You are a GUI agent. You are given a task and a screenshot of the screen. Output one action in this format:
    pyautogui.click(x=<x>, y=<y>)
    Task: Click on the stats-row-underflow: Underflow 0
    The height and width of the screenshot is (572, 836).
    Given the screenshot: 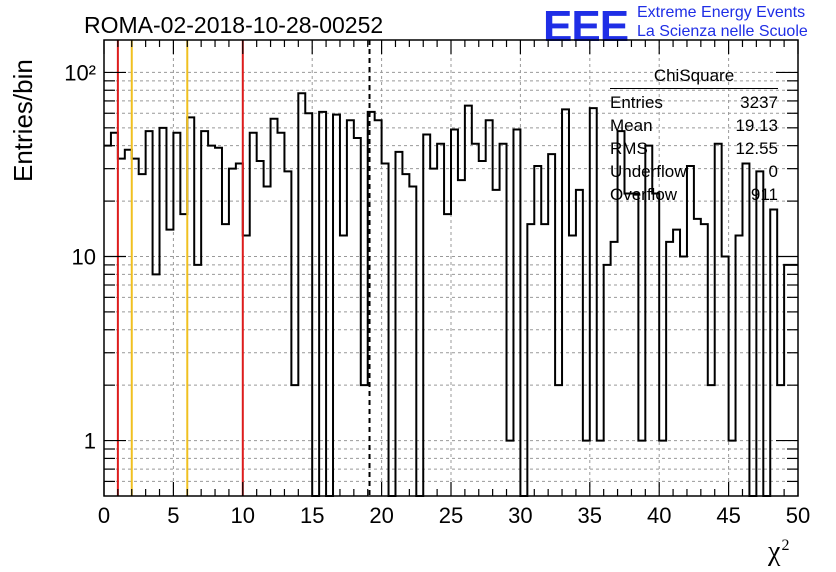 What is the action you would take?
    pyautogui.click(x=694, y=171)
    